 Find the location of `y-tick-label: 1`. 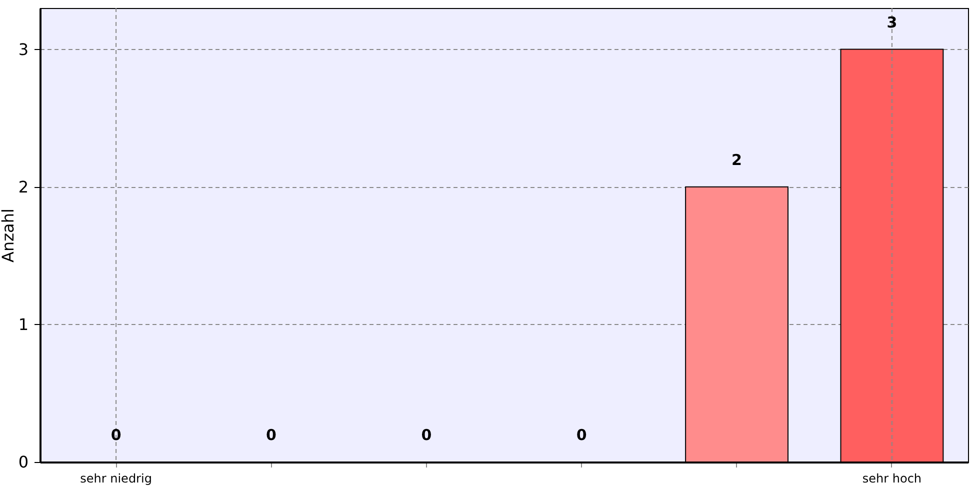

y-tick-label: 1 is located at coordinates (23, 324).